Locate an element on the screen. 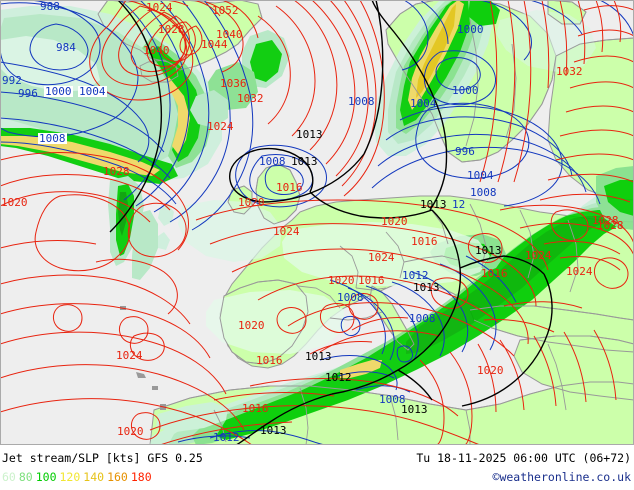 The width and height of the screenshot is (634, 490). isobar-label-1004-16: 1004 is located at coordinates (423, 103).